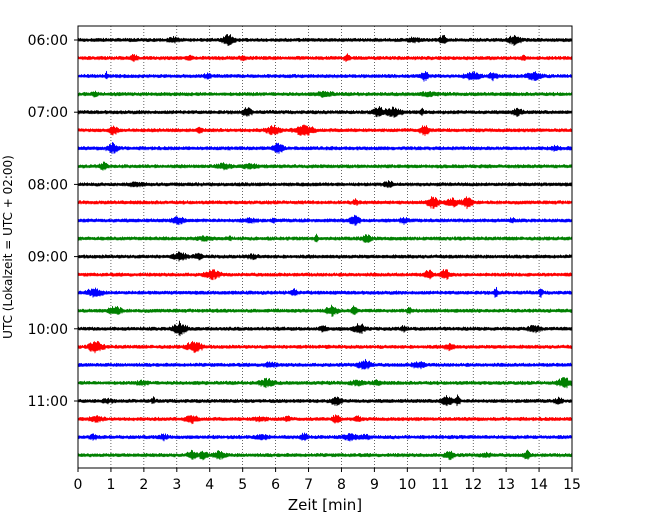 This screenshot has height=525, width=650. What do you see at coordinates (374, 485) in the screenshot?
I see `x-tick-label: 9` at bounding box center [374, 485].